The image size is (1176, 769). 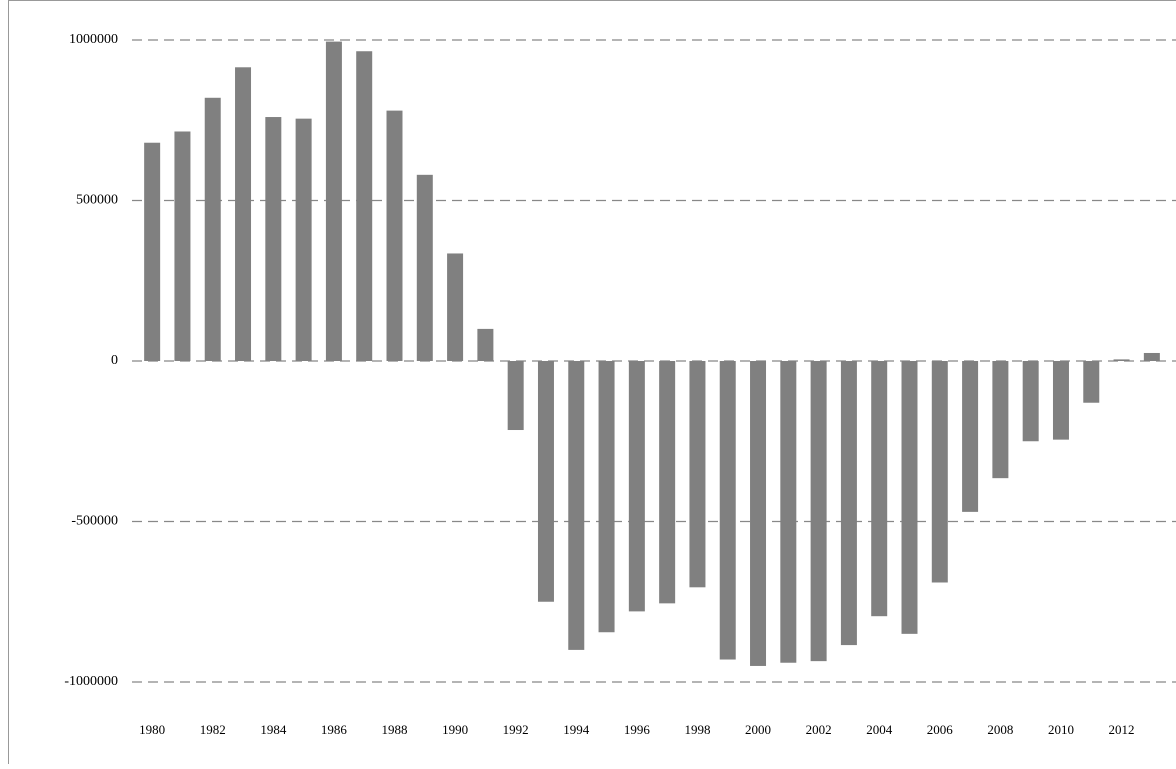 I want to click on x-tick-label: 1992, so click(x=516, y=729).